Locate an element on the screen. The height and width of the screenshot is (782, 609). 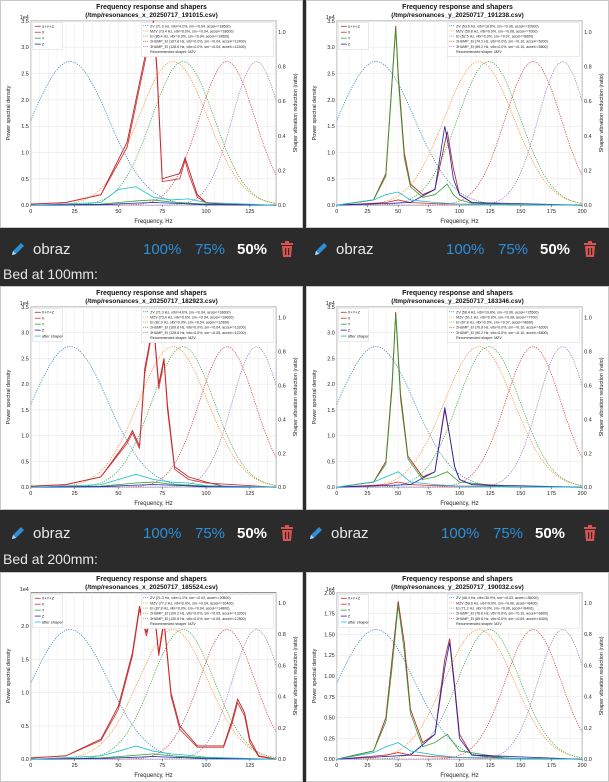
caption-bar-2: obraz 100% 75% 50% is located at coordinates (155, 533).